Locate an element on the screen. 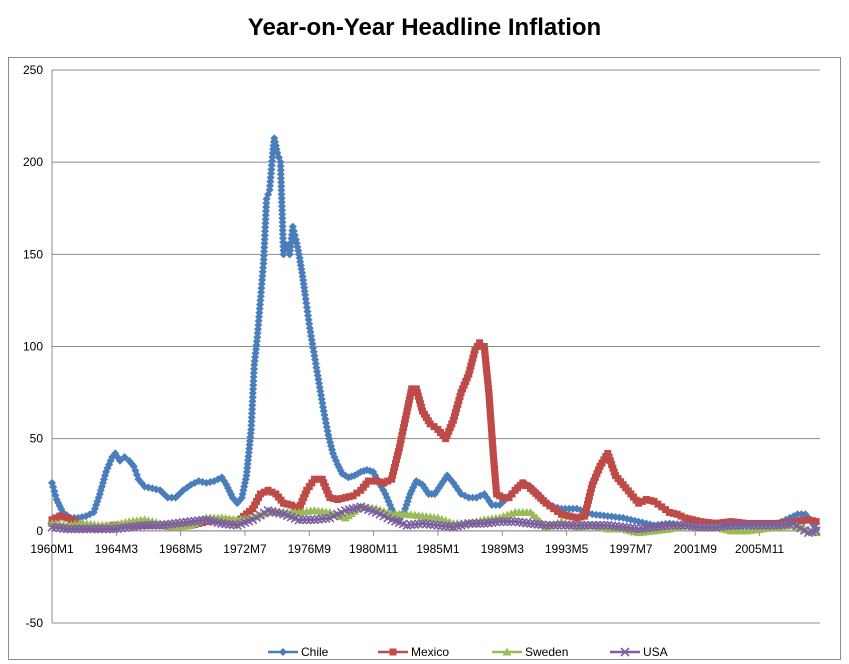  legend-item-sweden: Sweden is located at coordinates (530, 652).